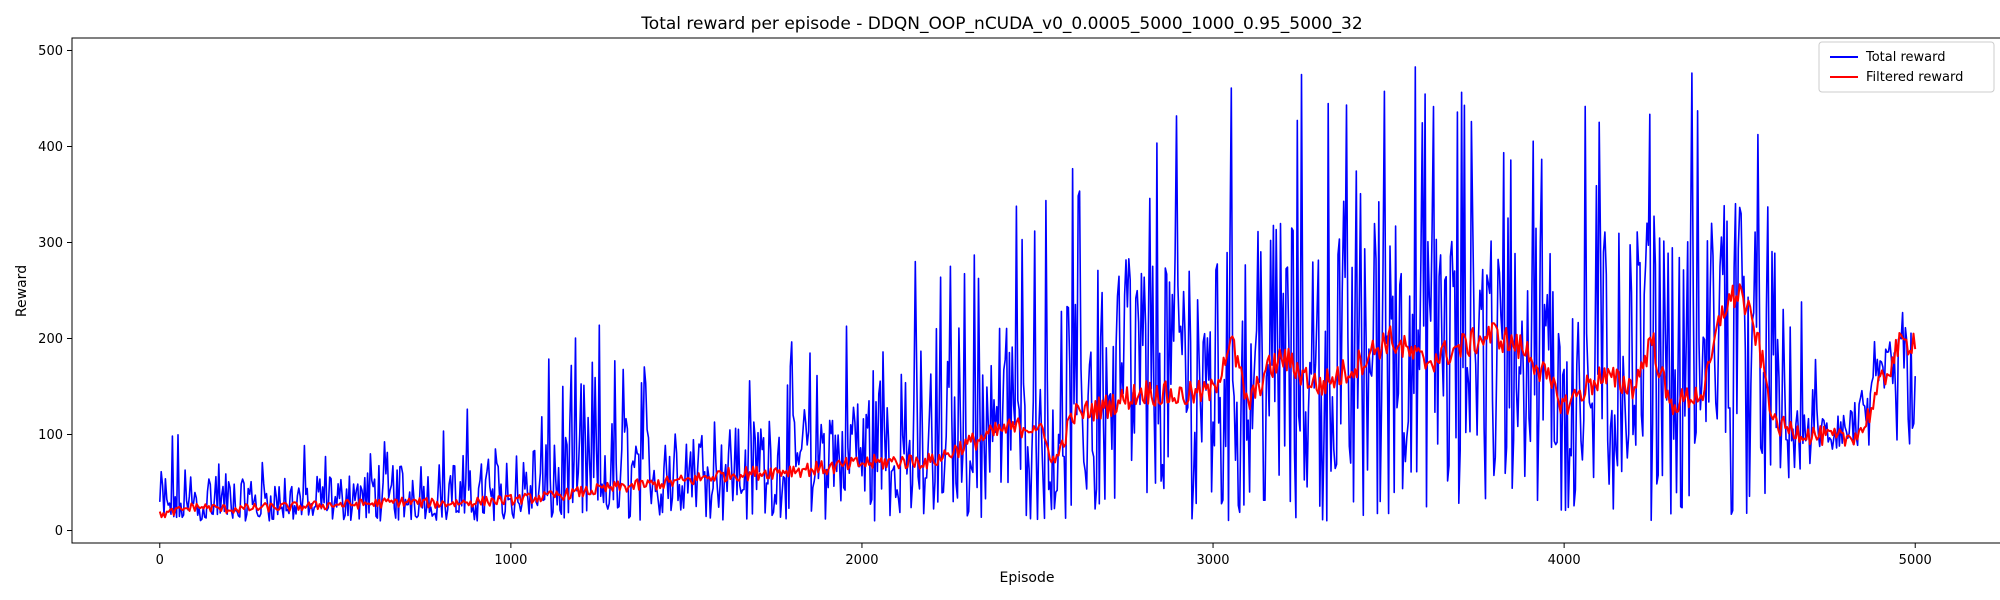 The width and height of the screenshot is (2000, 600). I want to click on x-axis-label: Episode, so click(1027, 578).